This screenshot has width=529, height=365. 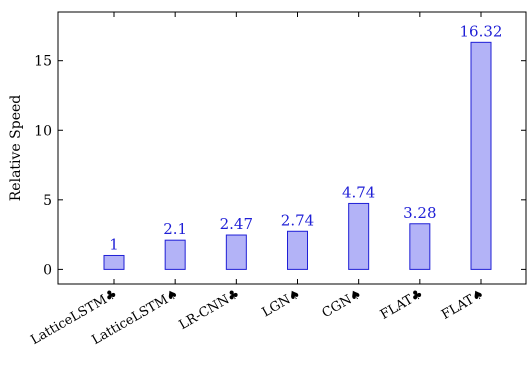 What do you see at coordinates (481, 31) in the screenshot?
I see `bar-value-label: 16.32` at bounding box center [481, 31].